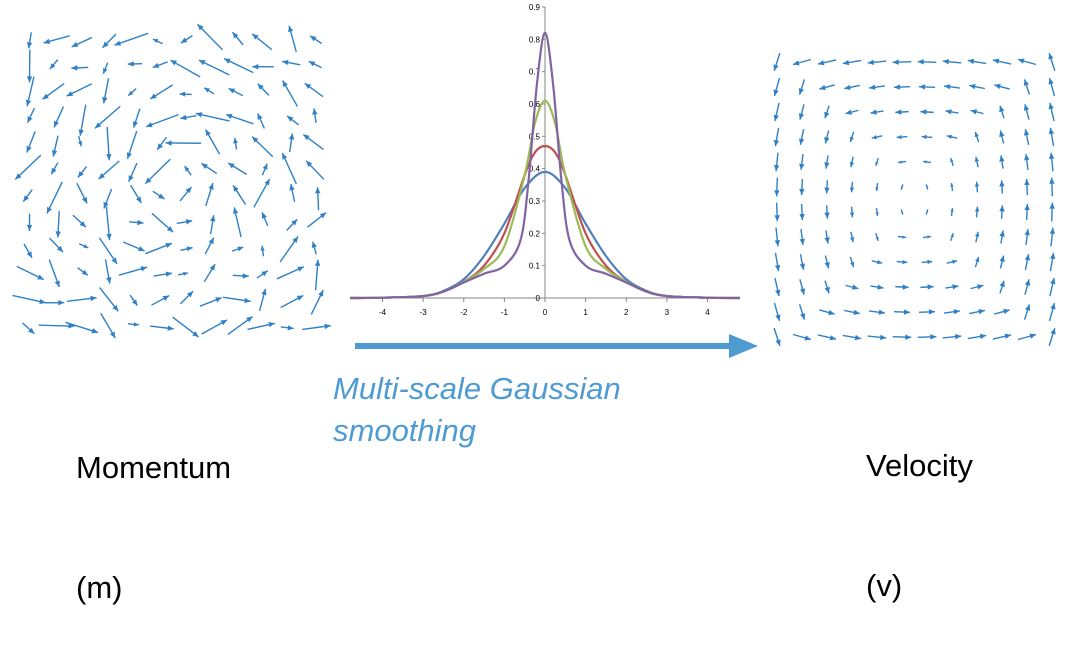  What do you see at coordinates (464, 312) in the screenshot?
I see `x-tick-label: -2` at bounding box center [464, 312].